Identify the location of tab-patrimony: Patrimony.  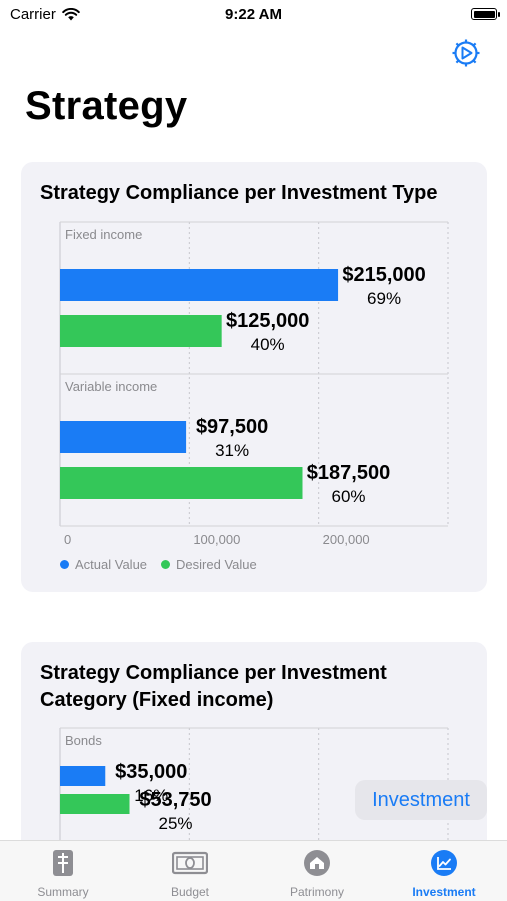
(317, 871).